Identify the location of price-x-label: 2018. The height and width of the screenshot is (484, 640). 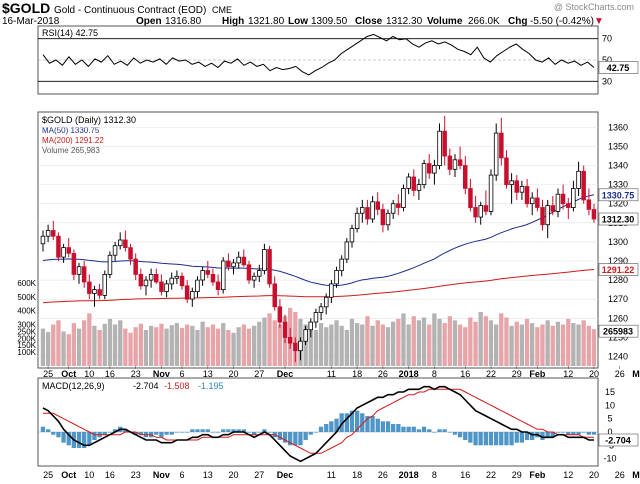
(409, 374).